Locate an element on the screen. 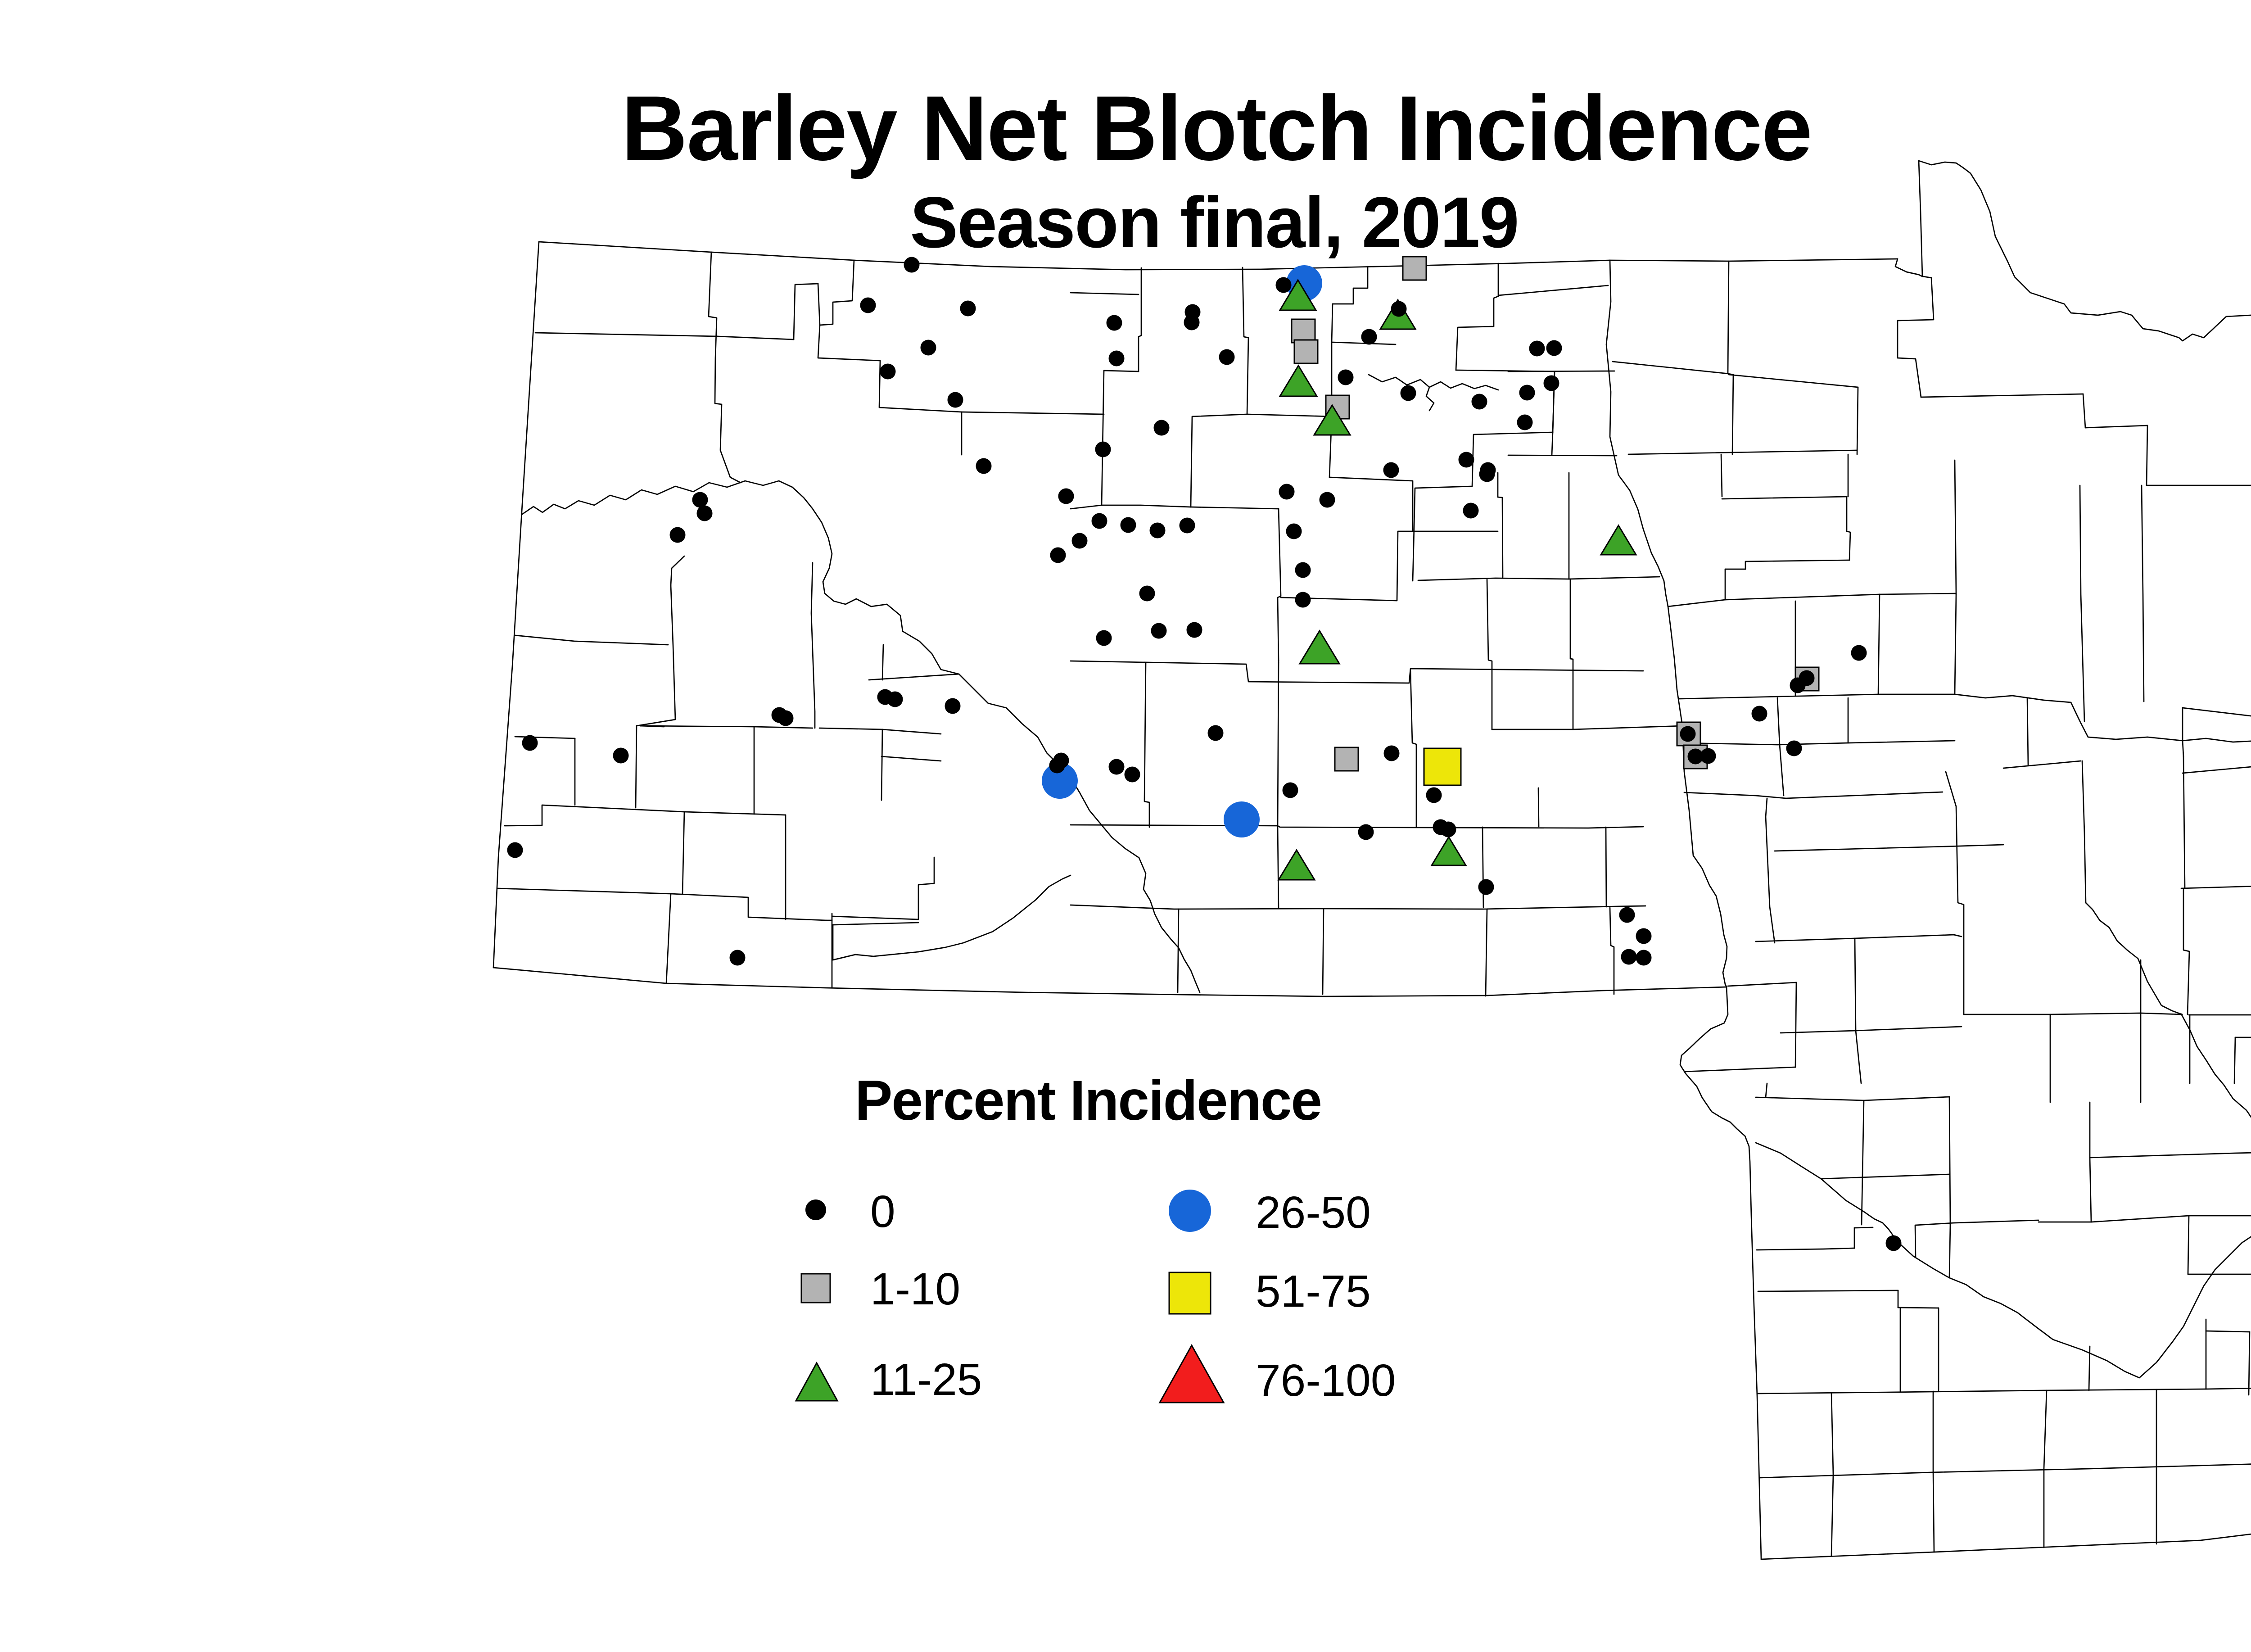 The height and width of the screenshot is (1652, 2251). svg-text: 26-50 is located at coordinates (1313, 1212).